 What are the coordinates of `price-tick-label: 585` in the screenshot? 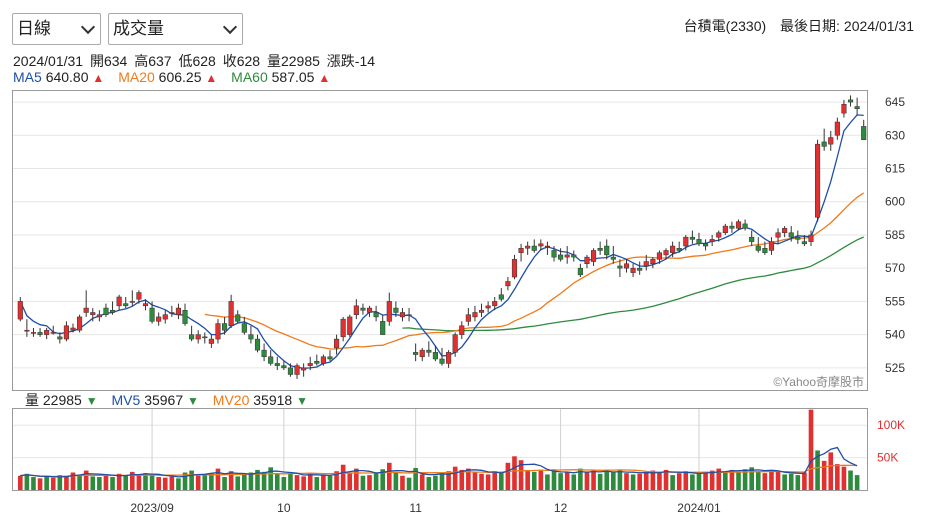 It's located at (895, 235).